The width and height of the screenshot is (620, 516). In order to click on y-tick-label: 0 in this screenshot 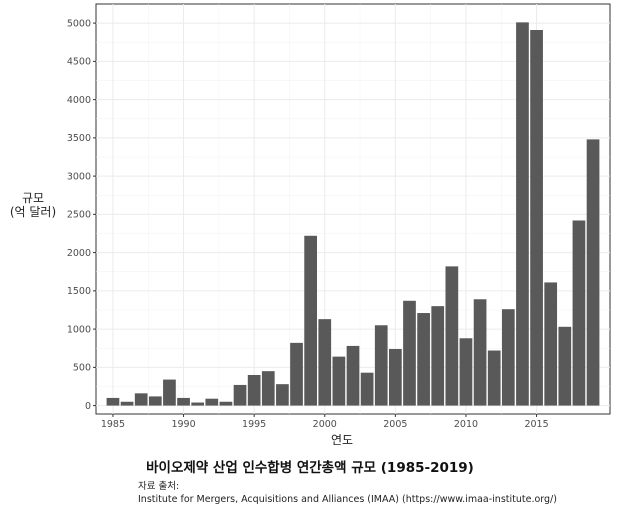, I will do `click(88, 406)`.